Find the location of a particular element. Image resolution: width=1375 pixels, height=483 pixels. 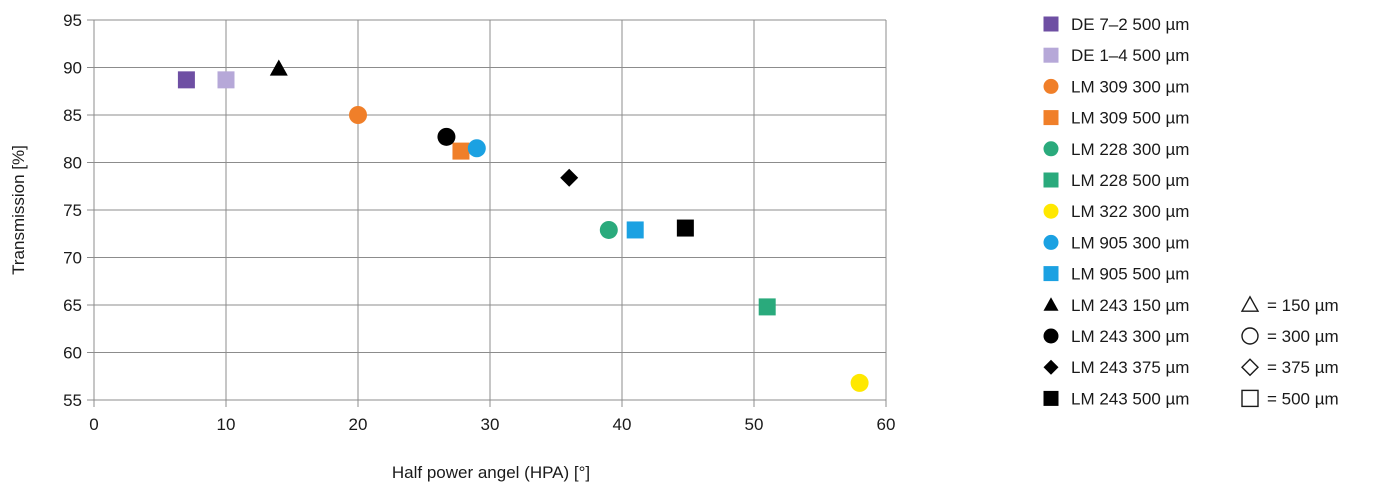

x-tick-label: 10 is located at coordinates (226, 424).